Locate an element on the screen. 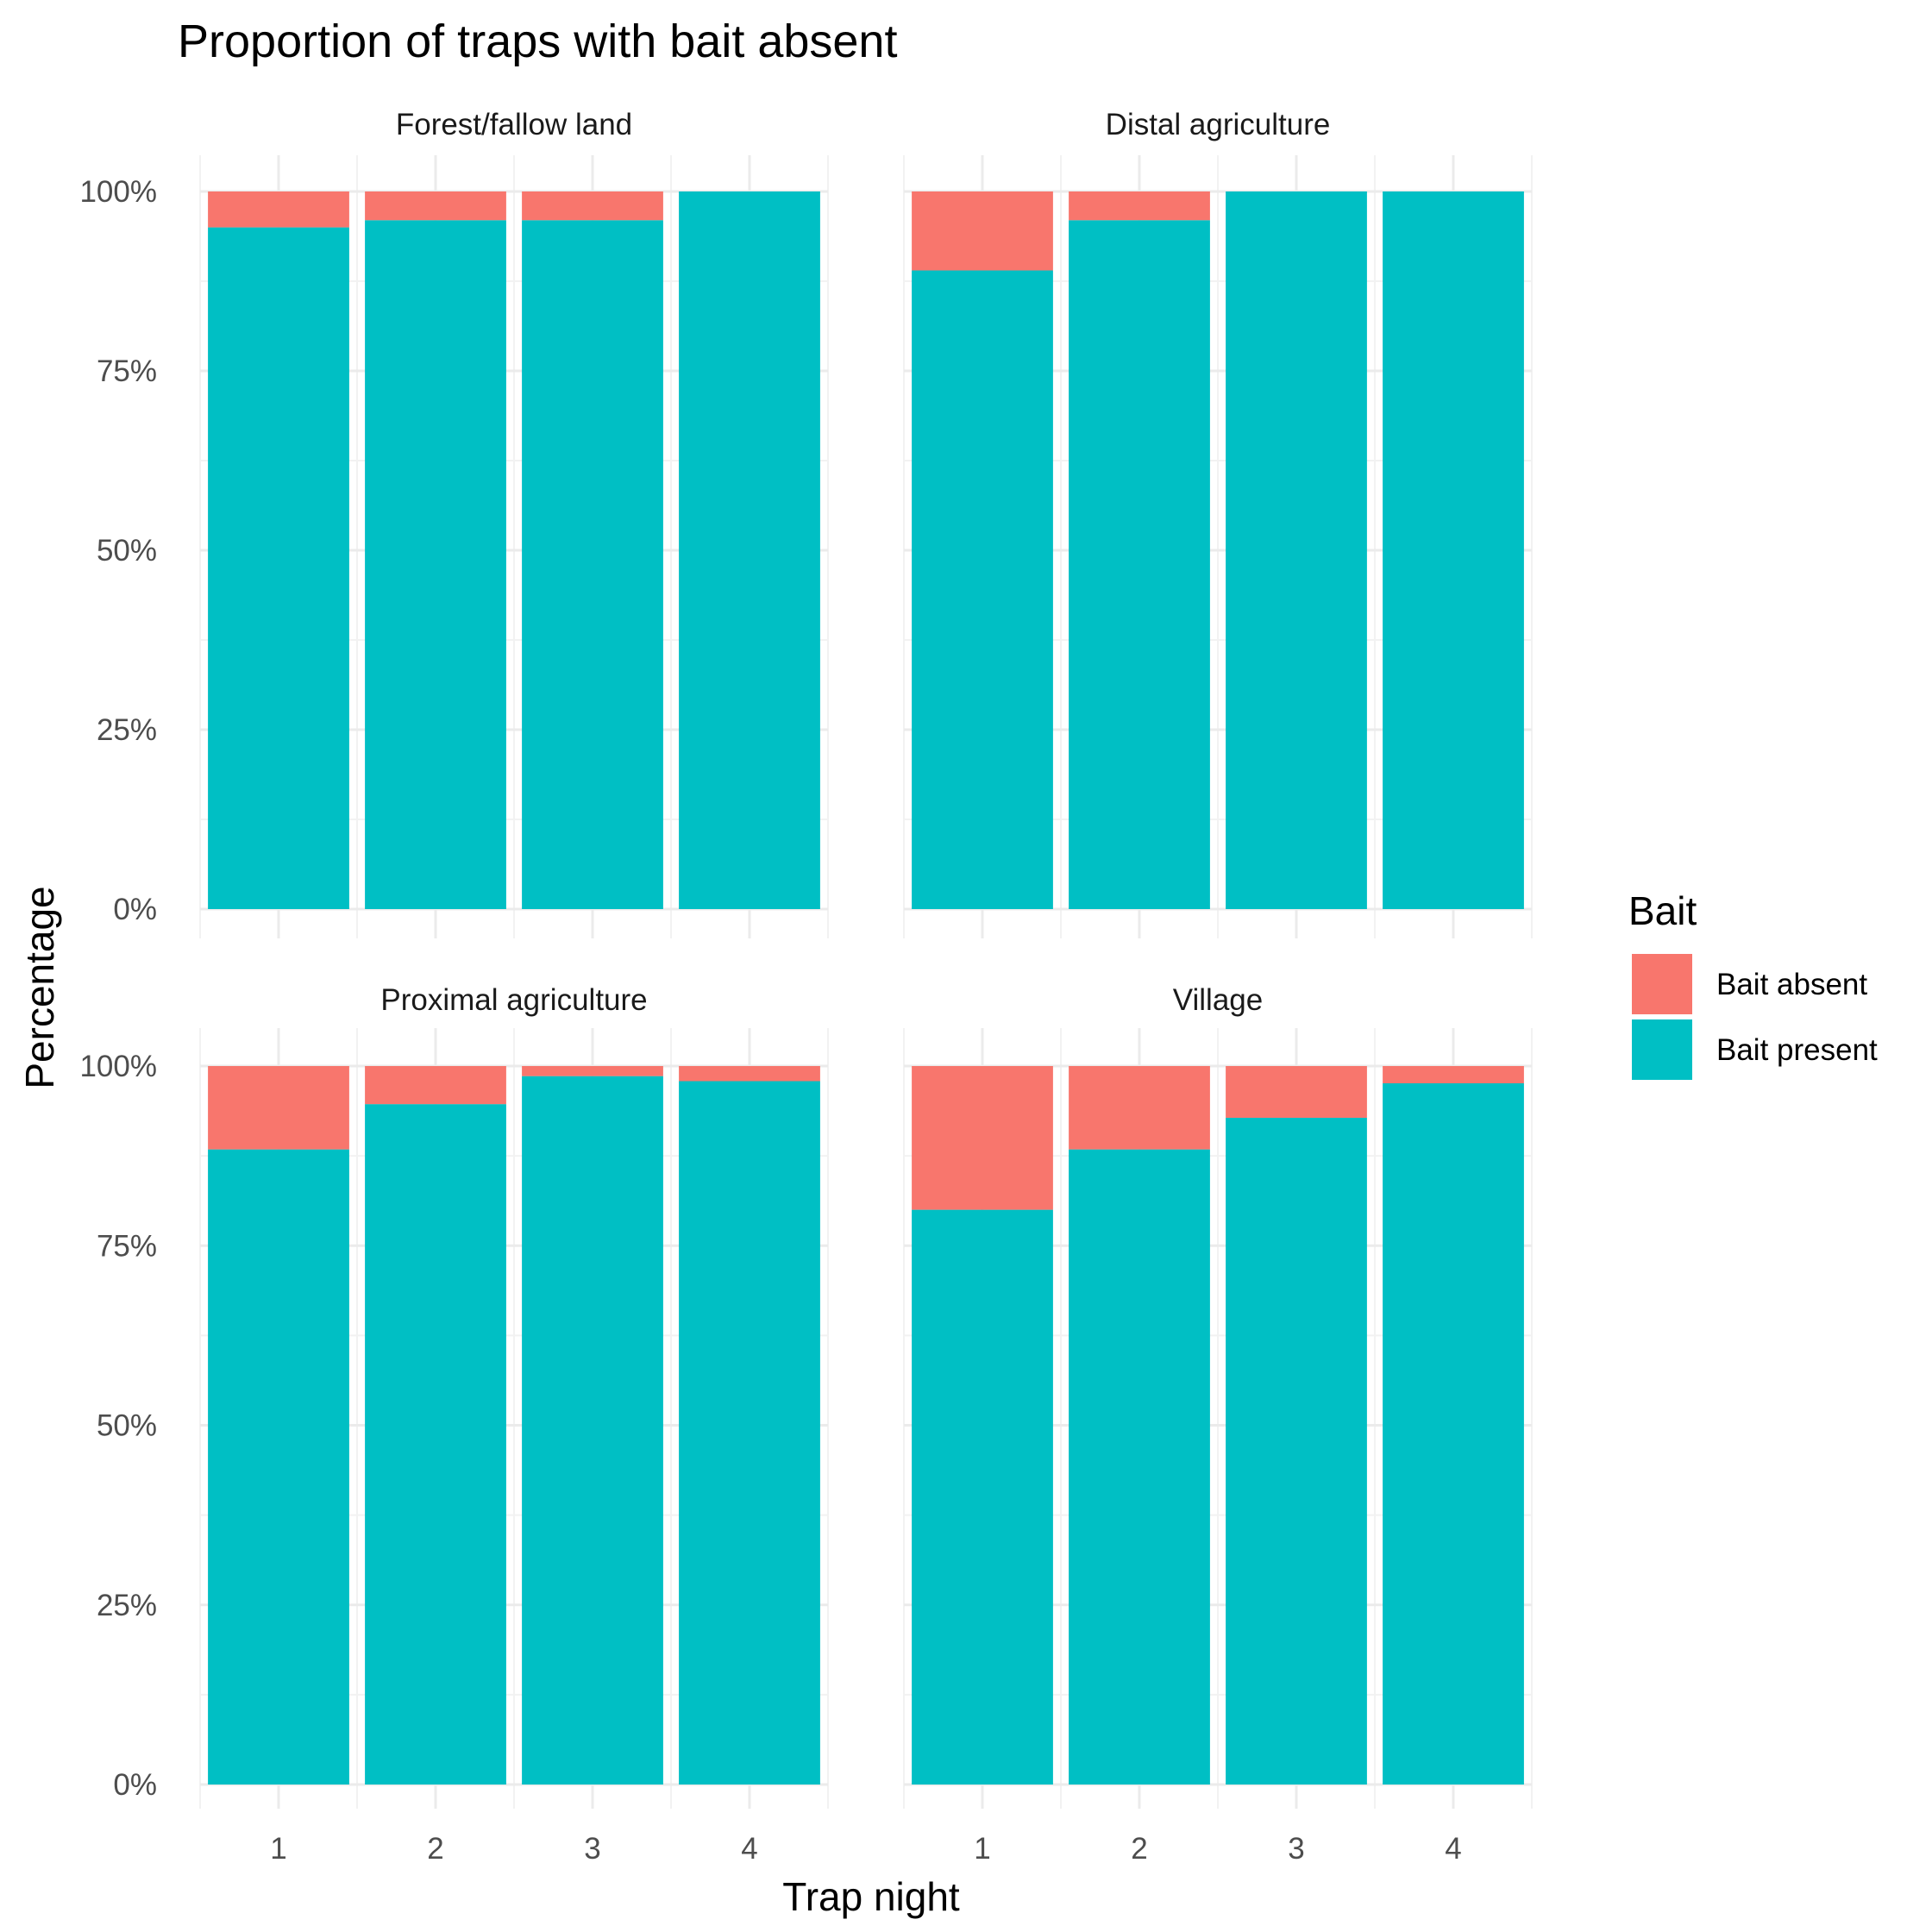 This screenshot has height=1932, width=1932. chart-title: Proportion of traps with bait absent is located at coordinates (538, 41).